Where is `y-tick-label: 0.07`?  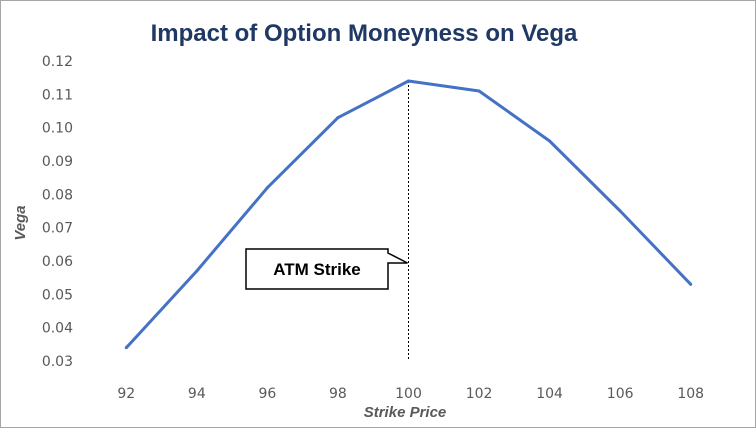
y-tick-label: 0.07 is located at coordinates (57, 229).